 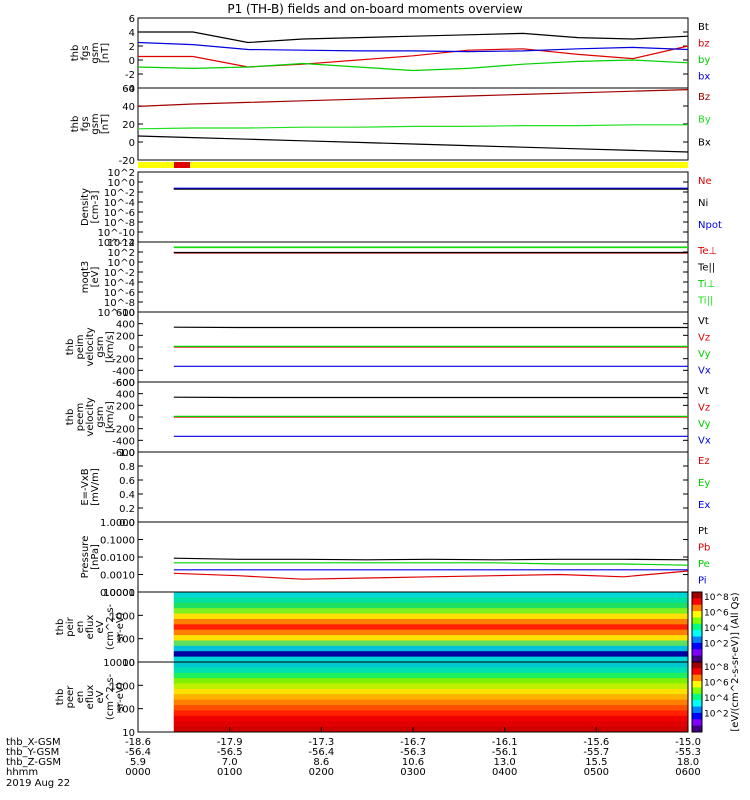 I want to click on y-axis-label: thb fgs gsm [nT], so click(x=90, y=52).